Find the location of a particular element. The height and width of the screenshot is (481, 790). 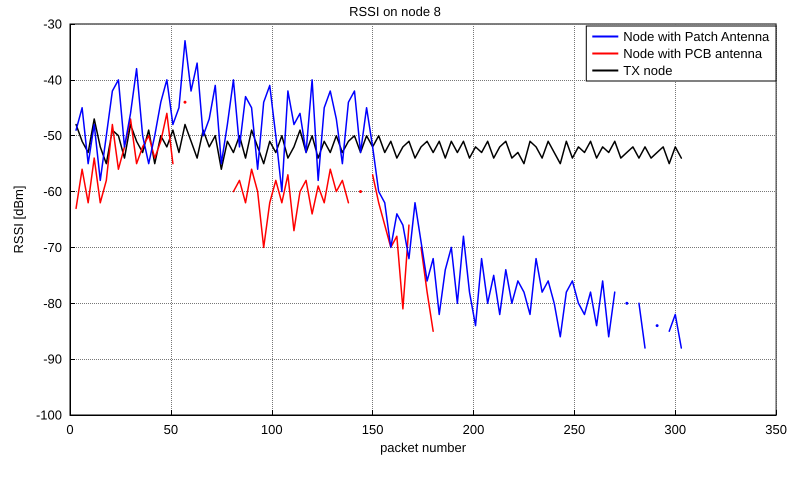

y-tick-label: -40 is located at coordinates (52, 80).